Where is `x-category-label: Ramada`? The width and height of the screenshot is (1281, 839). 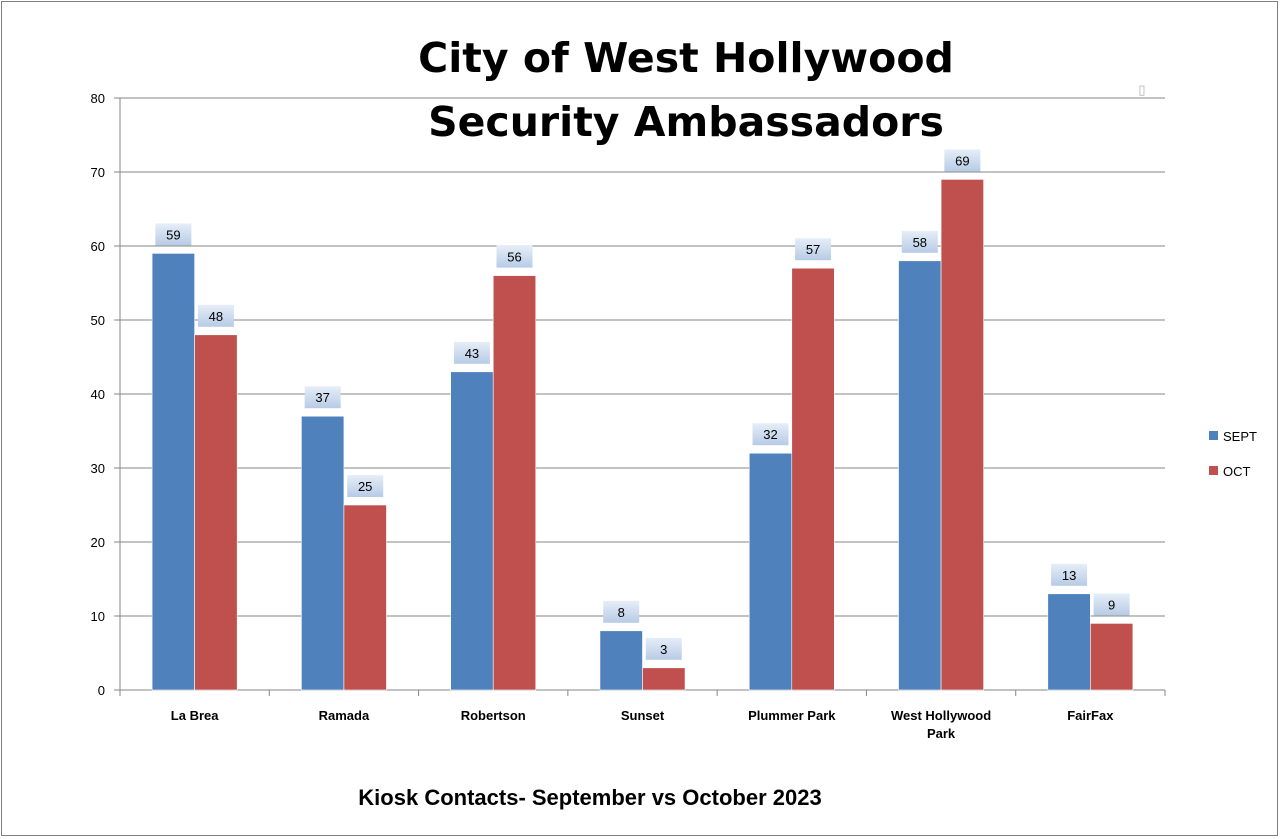 x-category-label: Ramada is located at coordinates (344, 715).